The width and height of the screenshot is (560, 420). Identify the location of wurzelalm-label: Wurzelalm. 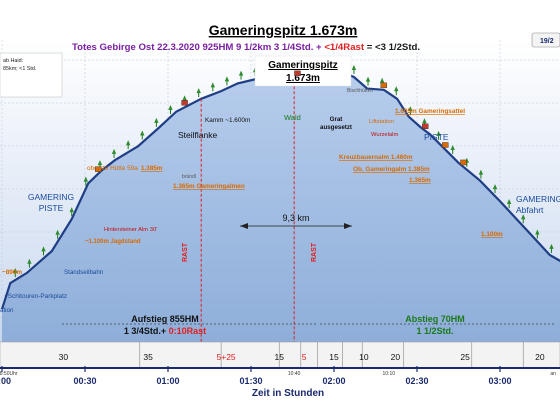
(384, 135).